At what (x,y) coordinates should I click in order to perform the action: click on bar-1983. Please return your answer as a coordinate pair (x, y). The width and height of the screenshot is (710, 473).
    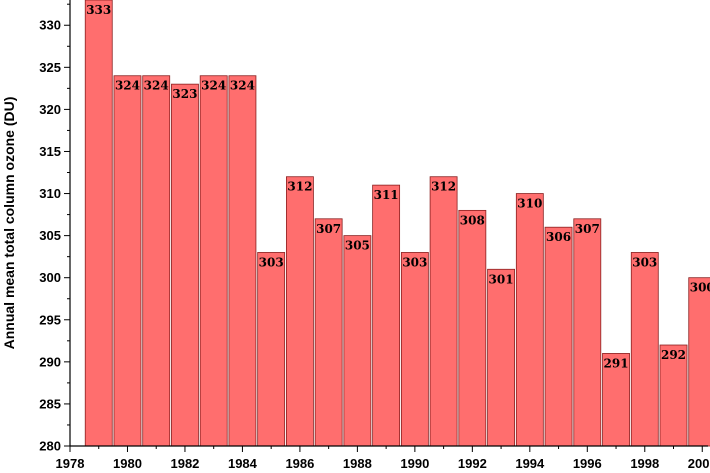
    Looking at the image, I should click on (213, 261).